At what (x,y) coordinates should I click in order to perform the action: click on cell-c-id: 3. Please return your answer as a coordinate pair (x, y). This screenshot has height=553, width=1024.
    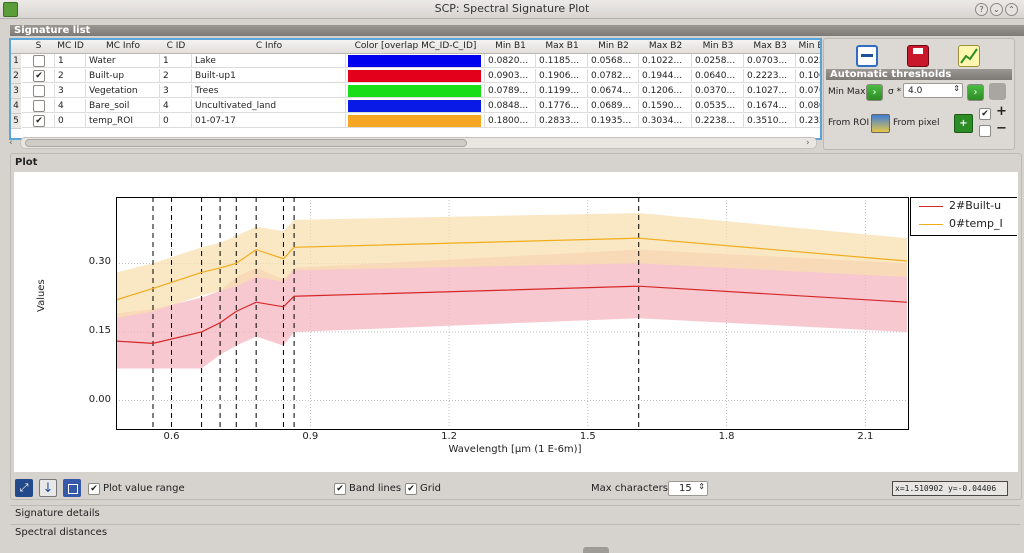
    Looking at the image, I should click on (176, 91).